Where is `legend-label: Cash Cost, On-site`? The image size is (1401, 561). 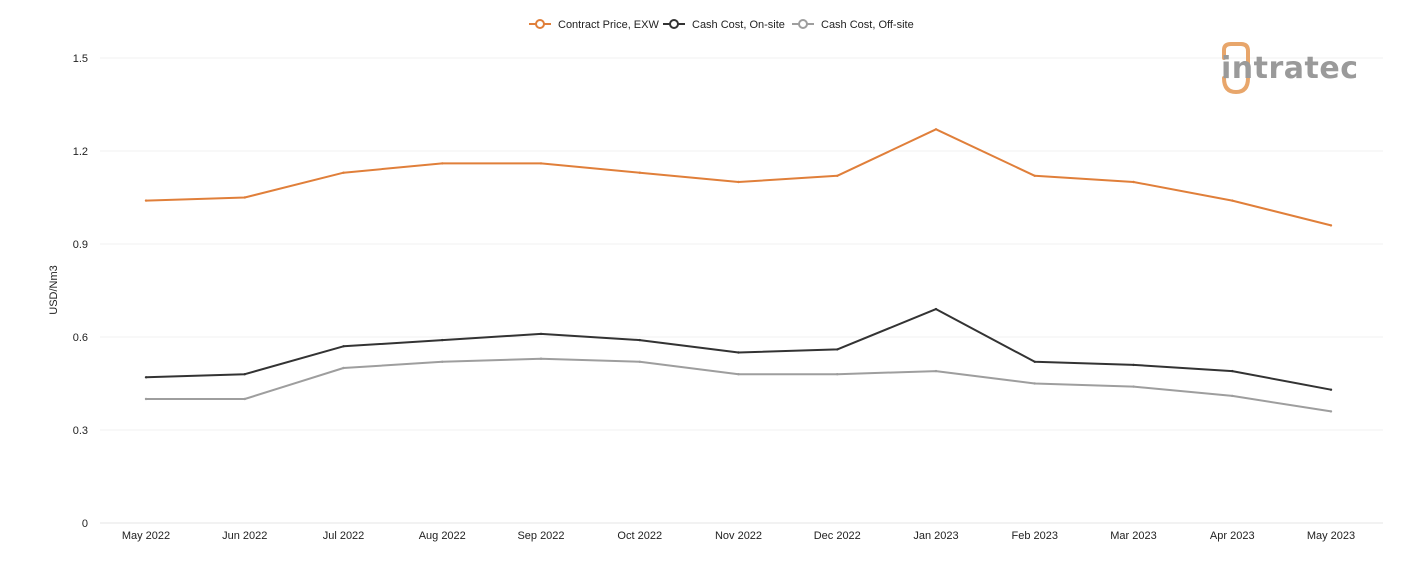
legend-label: Cash Cost, On-site is located at coordinates (738, 25).